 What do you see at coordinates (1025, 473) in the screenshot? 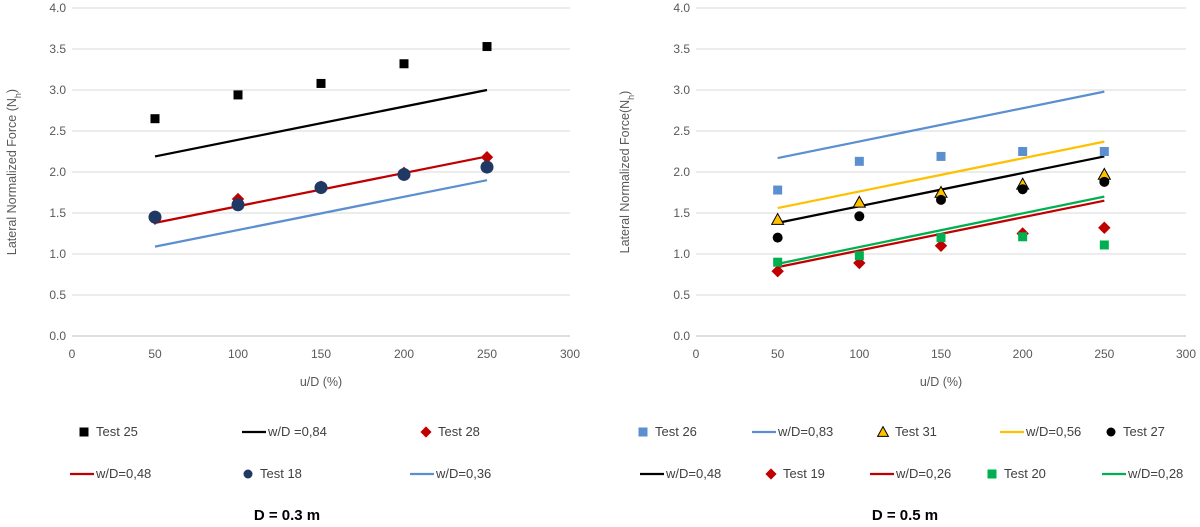
I see `legend-label: Test 20` at bounding box center [1025, 473].